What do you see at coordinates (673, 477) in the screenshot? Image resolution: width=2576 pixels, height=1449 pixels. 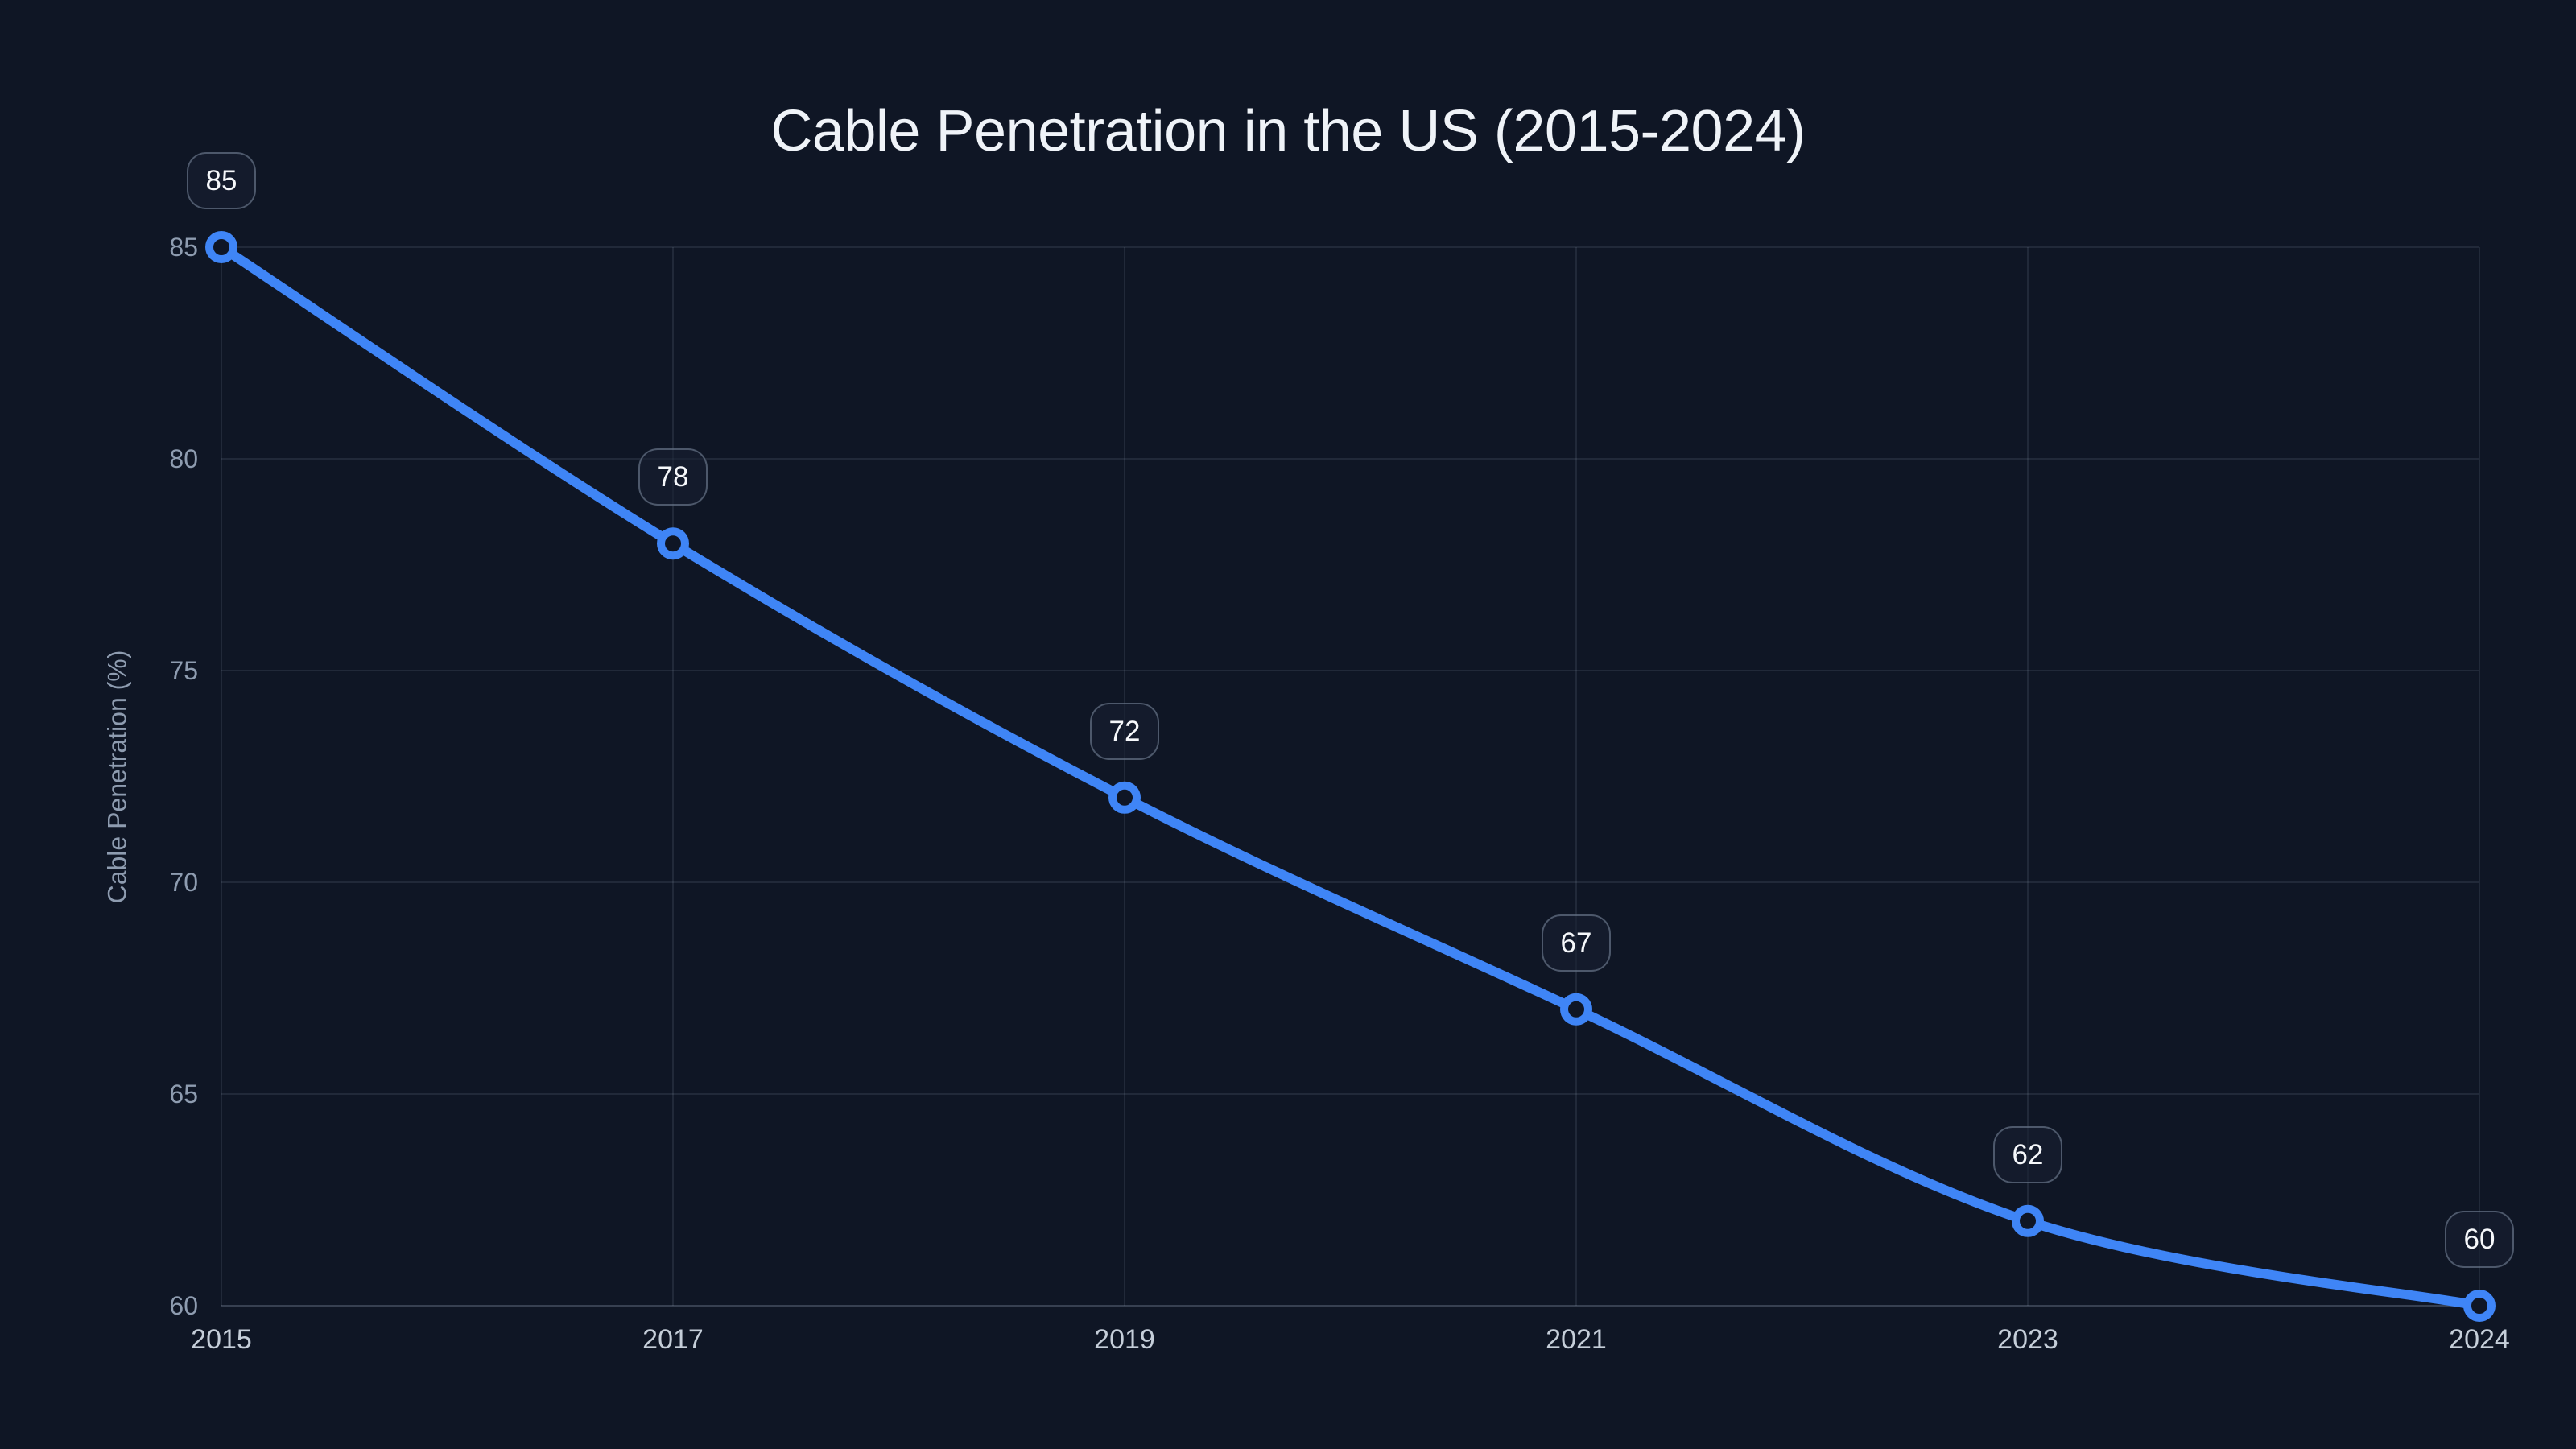 I see `point-label-badge: 78` at bounding box center [673, 477].